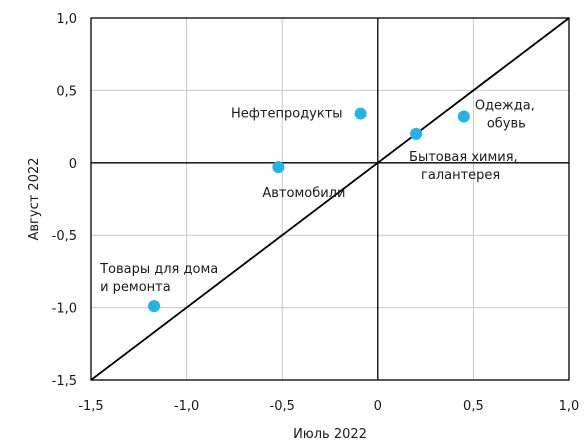  Describe the element at coordinates (64, 309) in the screenshot. I see `y-tick-label: -1,0` at that location.